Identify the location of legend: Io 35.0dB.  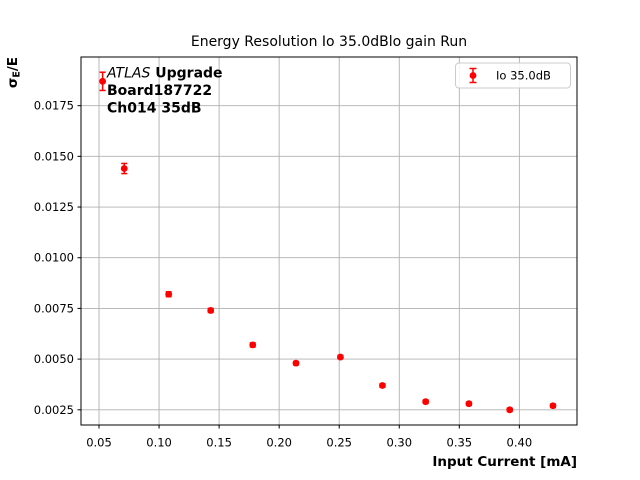
(513, 75).